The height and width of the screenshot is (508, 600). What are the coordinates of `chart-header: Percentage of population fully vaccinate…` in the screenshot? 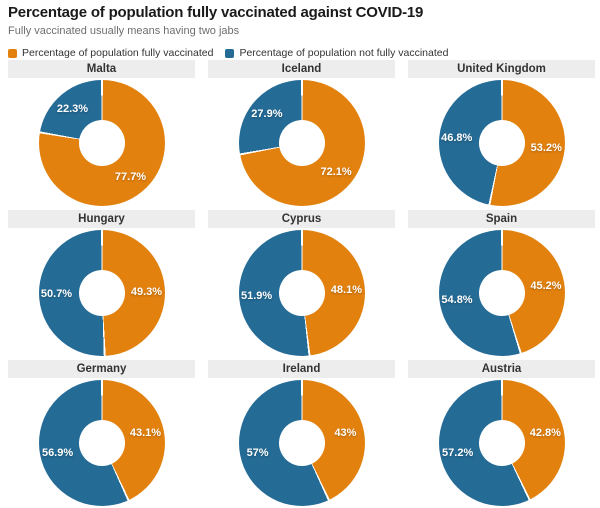 It's located at (304, 32).